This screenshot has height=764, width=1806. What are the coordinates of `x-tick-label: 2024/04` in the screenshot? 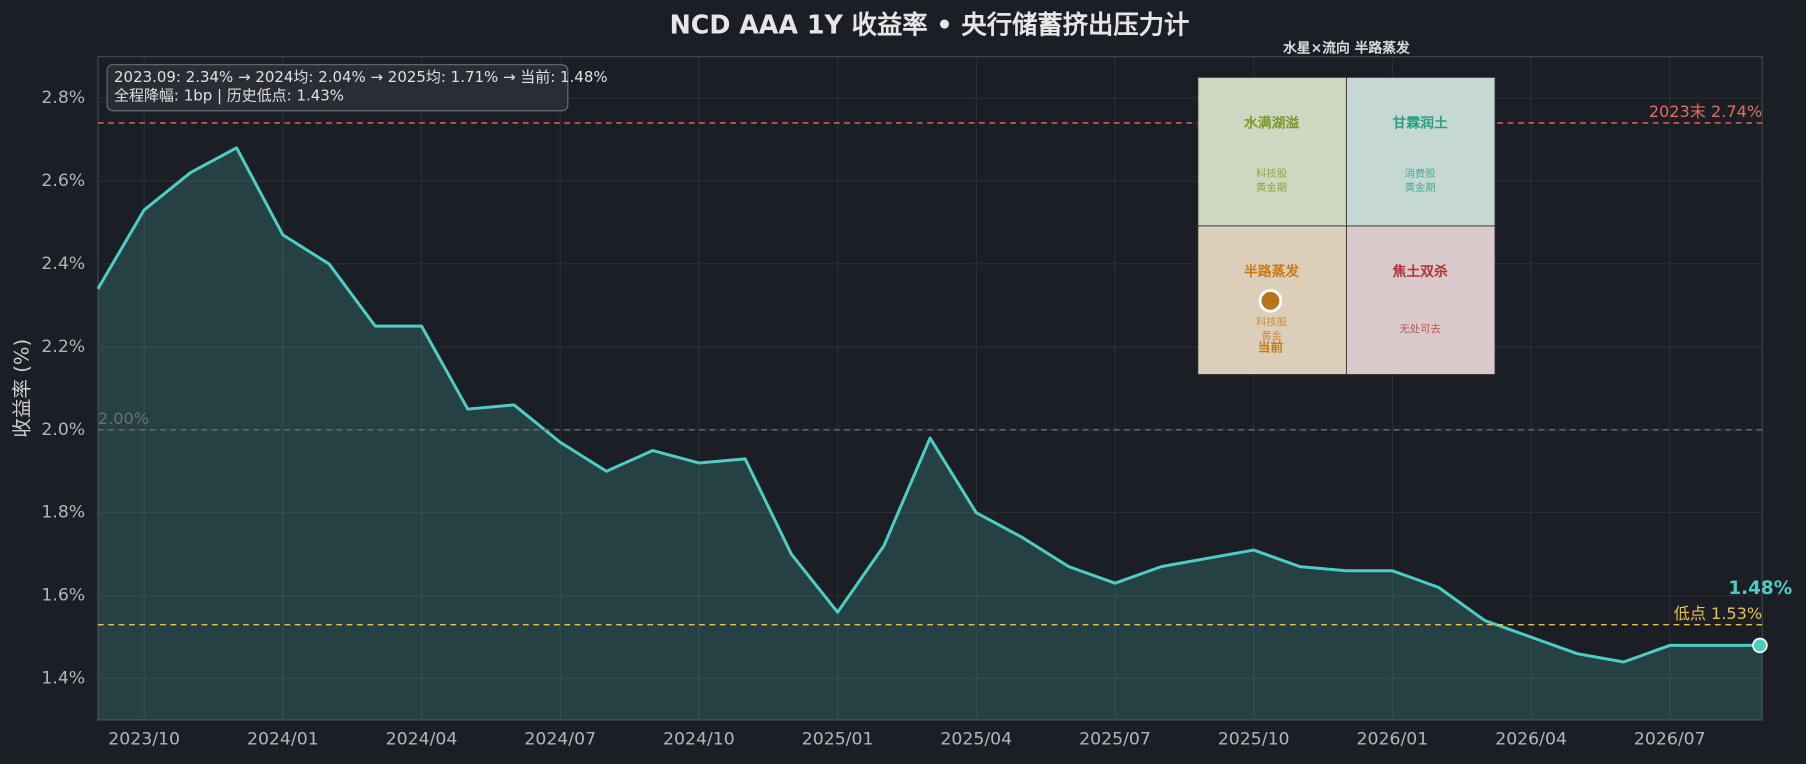 It's located at (422, 740).